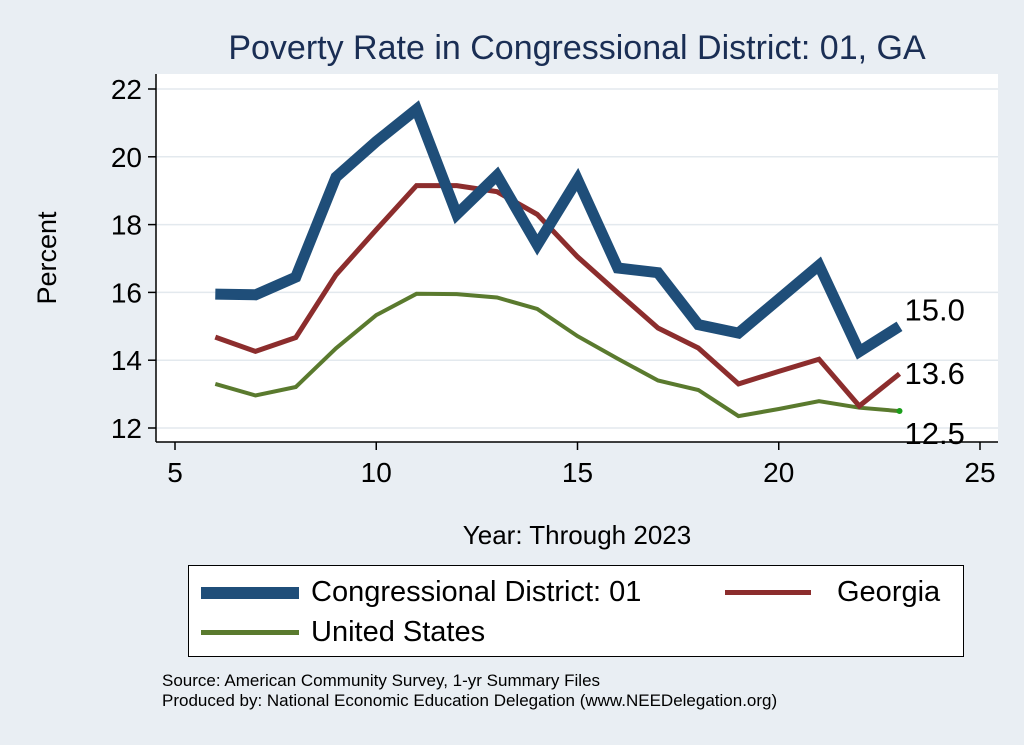 The height and width of the screenshot is (745, 1024). I want to click on series-end-point-united-states, so click(899, 411).